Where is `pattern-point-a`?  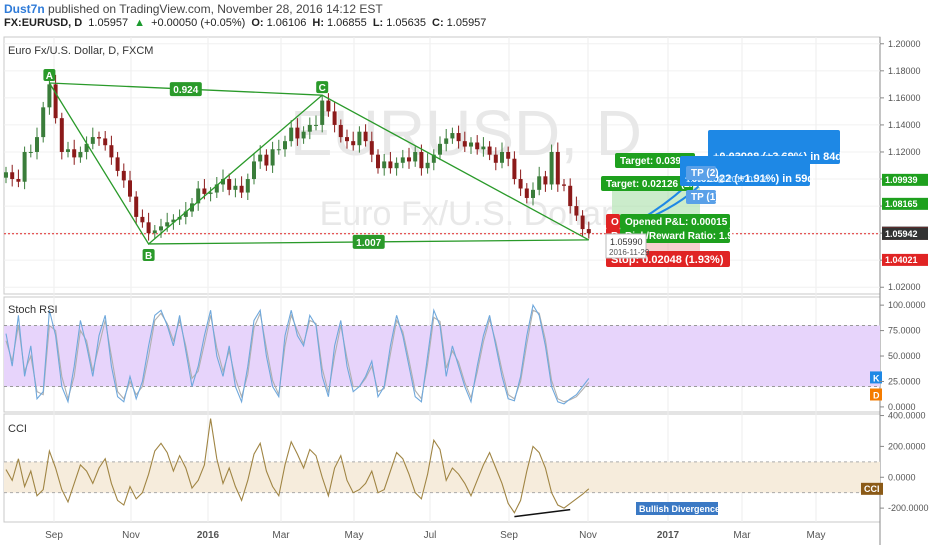
pattern-point-a is located at coordinates (49, 74).